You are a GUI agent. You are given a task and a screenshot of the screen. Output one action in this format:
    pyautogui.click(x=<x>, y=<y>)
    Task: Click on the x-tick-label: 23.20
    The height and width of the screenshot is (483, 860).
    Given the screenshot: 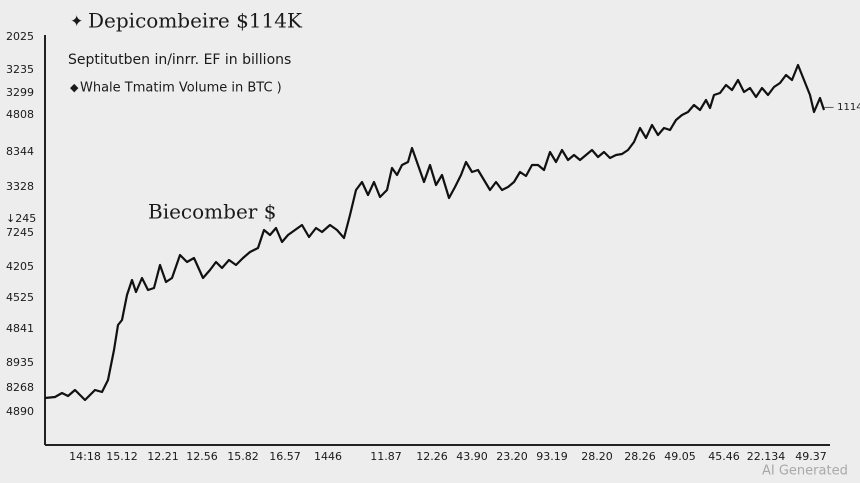 What is the action you would take?
    pyautogui.click(x=512, y=456)
    